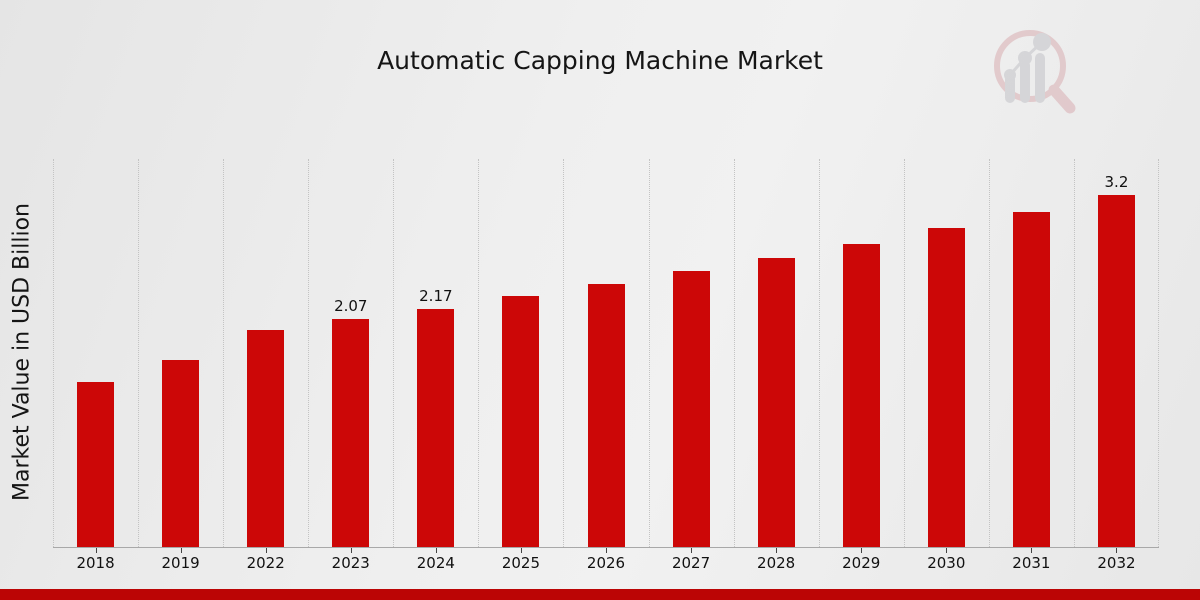  What do you see at coordinates (521, 421) in the screenshot?
I see `bar-2025` at bounding box center [521, 421].